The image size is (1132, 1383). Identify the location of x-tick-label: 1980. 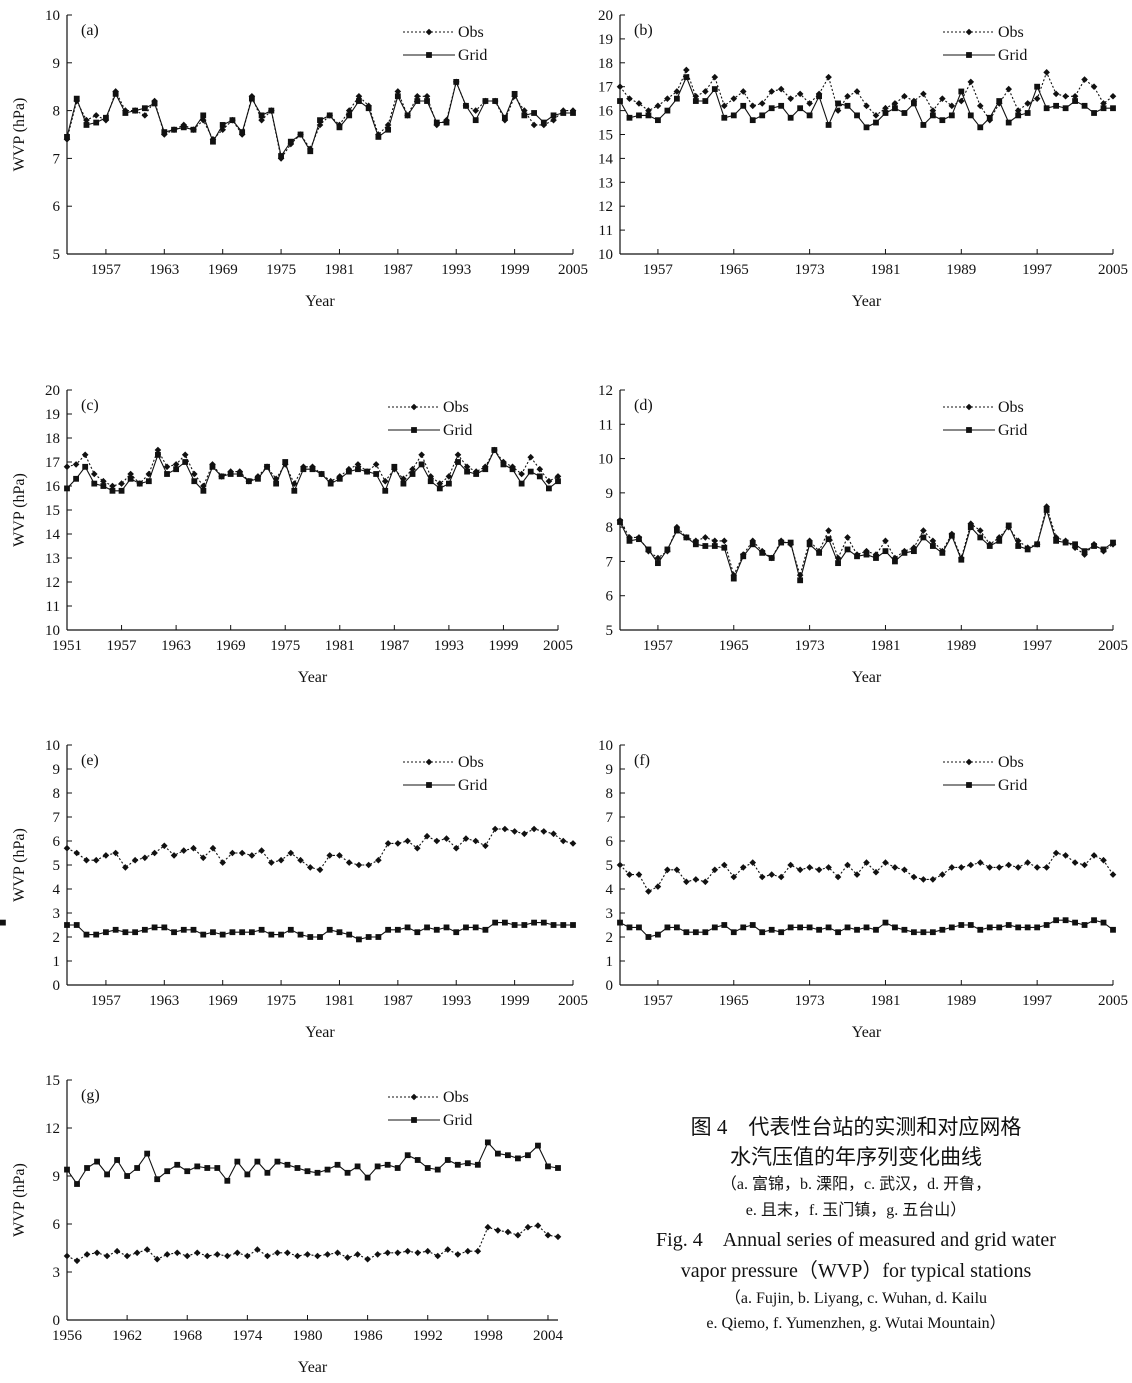
(307, 1336).